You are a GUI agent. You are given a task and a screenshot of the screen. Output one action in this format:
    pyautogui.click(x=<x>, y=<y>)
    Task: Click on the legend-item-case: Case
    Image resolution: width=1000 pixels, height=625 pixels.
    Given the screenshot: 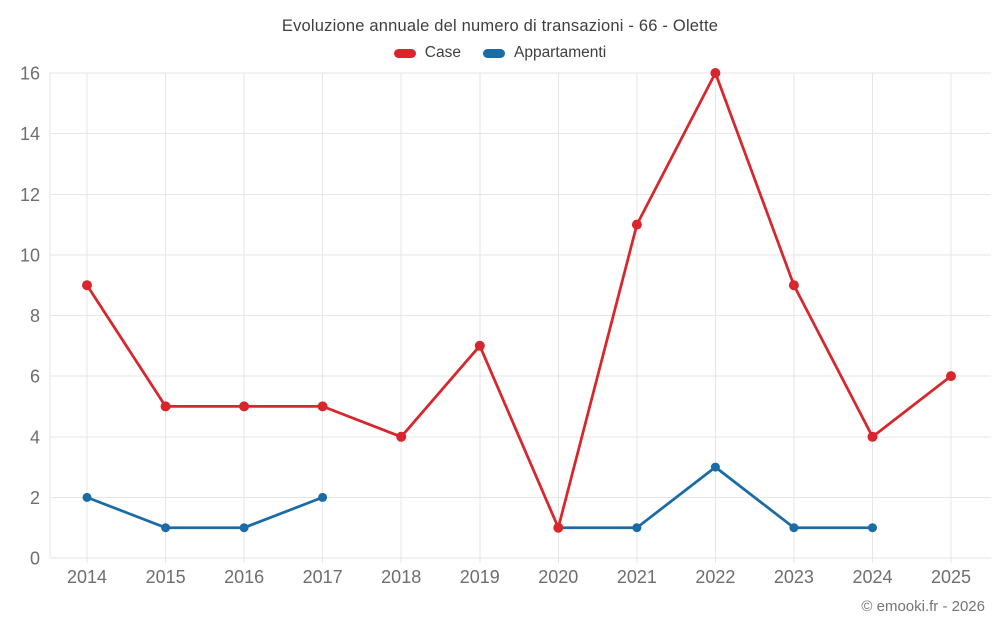 What is the action you would take?
    pyautogui.click(x=427, y=53)
    